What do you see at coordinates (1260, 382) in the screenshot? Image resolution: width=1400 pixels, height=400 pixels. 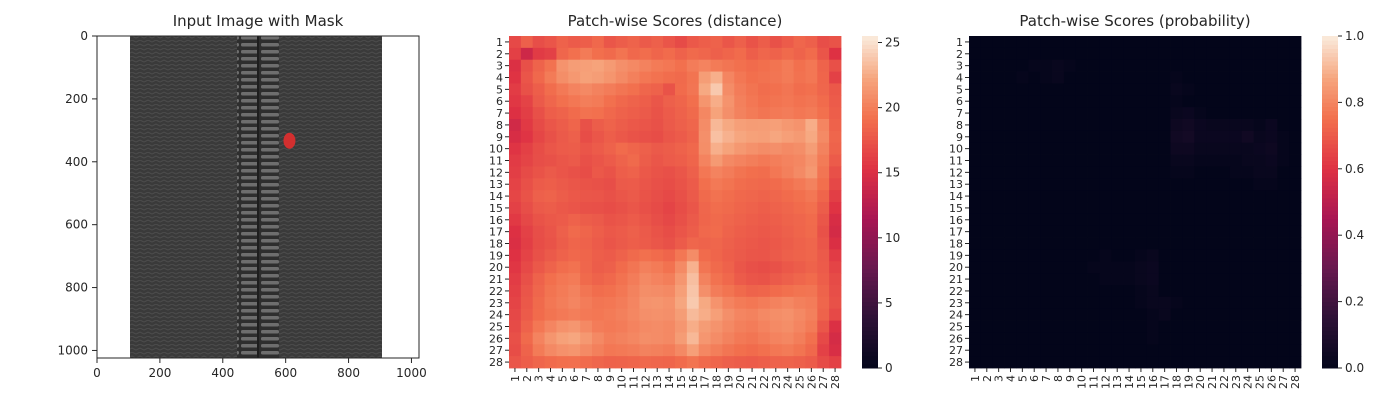 I see `x-tick-label: 25` at bounding box center [1260, 382].